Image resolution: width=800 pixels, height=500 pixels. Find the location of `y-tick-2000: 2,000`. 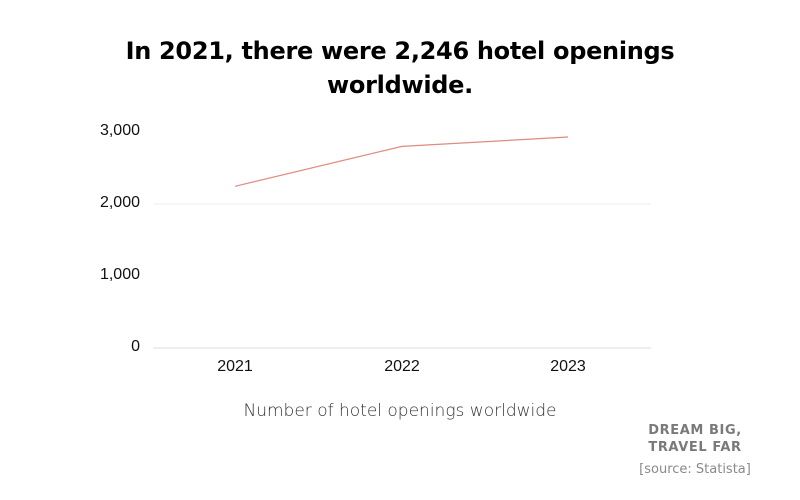

y-tick-2000: 2,000 is located at coordinates (119, 202).